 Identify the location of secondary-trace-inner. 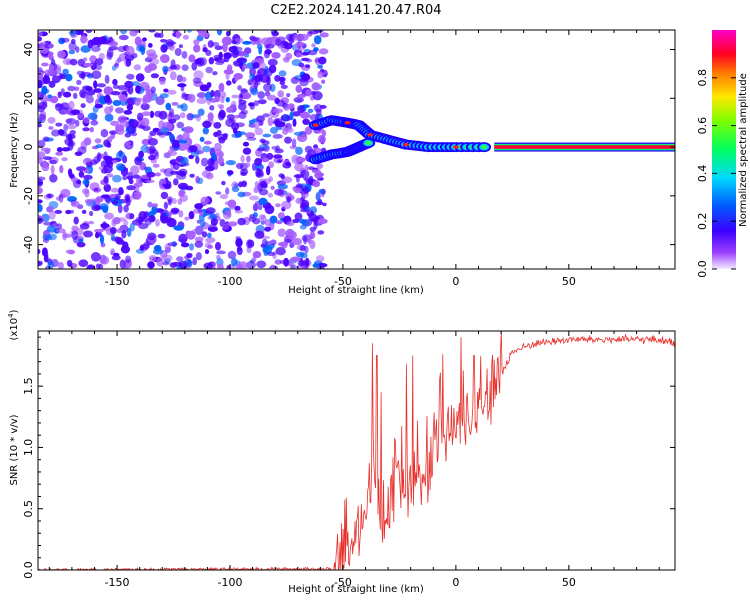
(368, 143).